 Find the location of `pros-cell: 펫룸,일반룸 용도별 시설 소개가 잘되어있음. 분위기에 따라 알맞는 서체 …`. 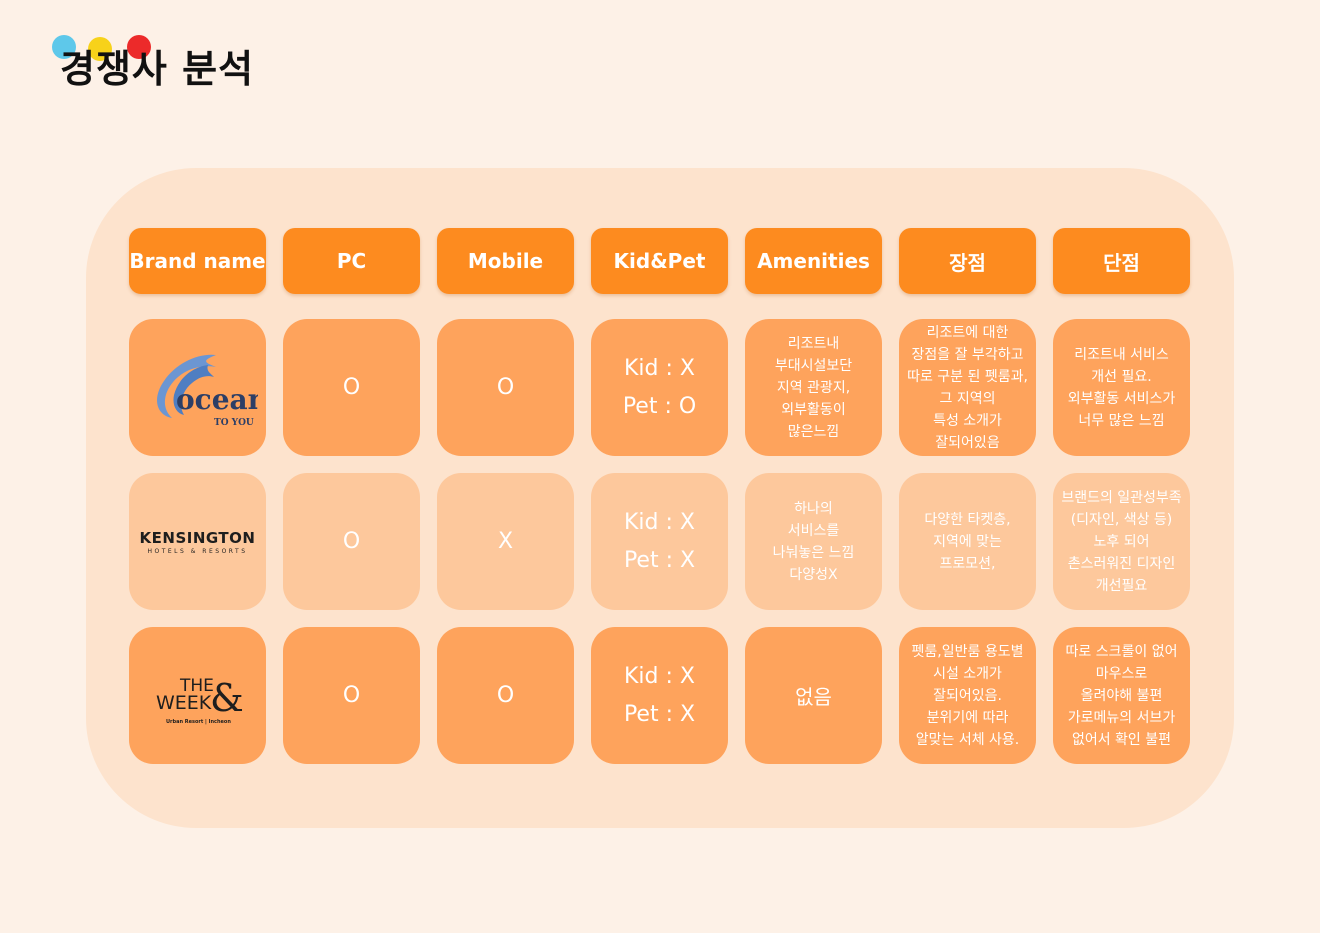

pros-cell: 펫룸,일반룸 용도별 시설 소개가 잘되어있음. 분위기에 따라 알맞는 서체 … is located at coordinates (967, 695).